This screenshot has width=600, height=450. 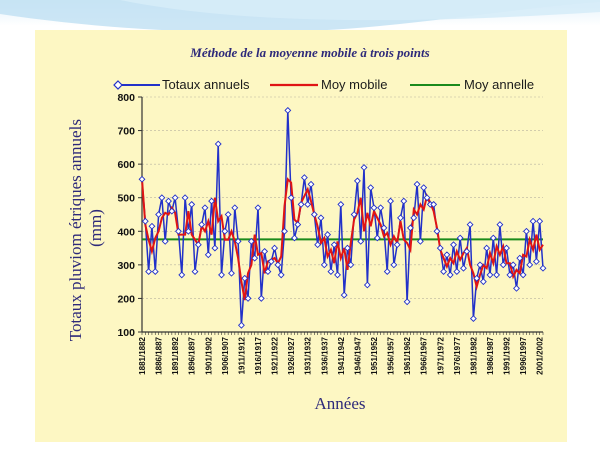 I want to click on legend-label-moving: Moy mobile, so click(x=354, y=84).